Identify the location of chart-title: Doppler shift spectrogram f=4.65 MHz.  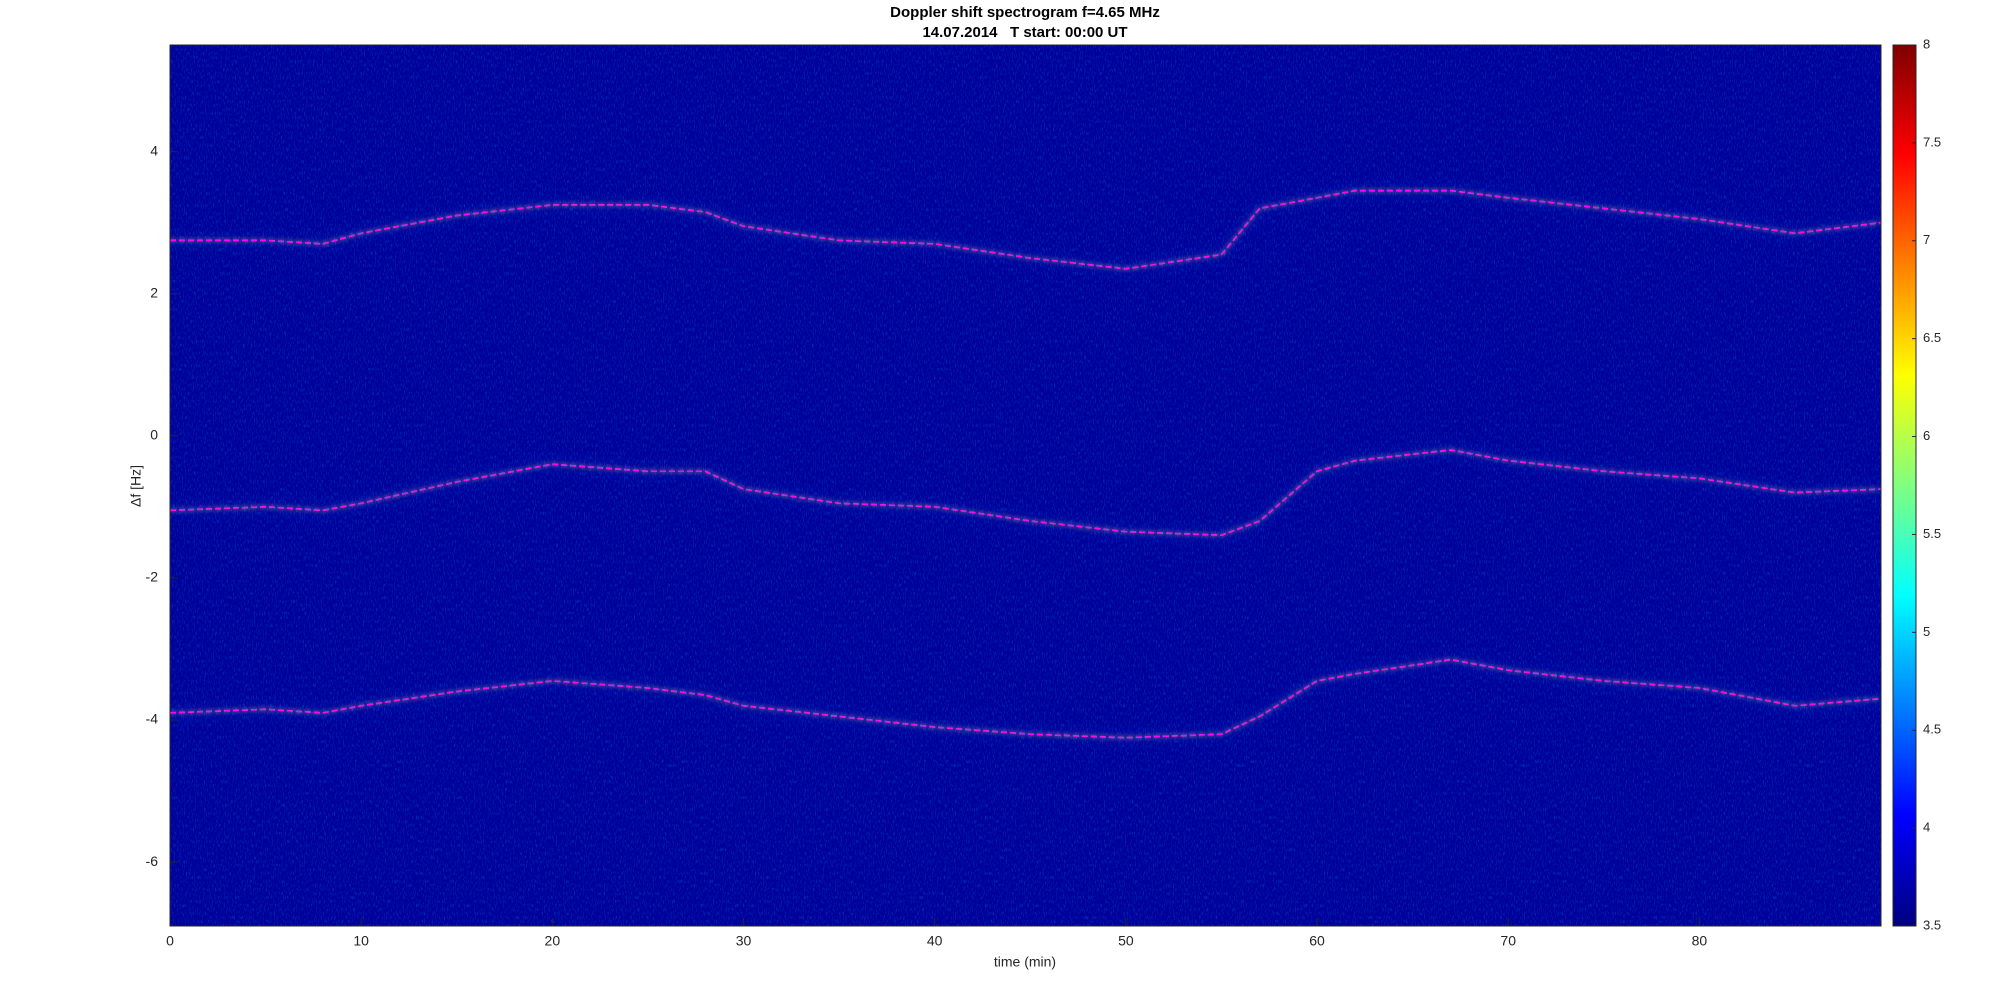
(1025, 12).